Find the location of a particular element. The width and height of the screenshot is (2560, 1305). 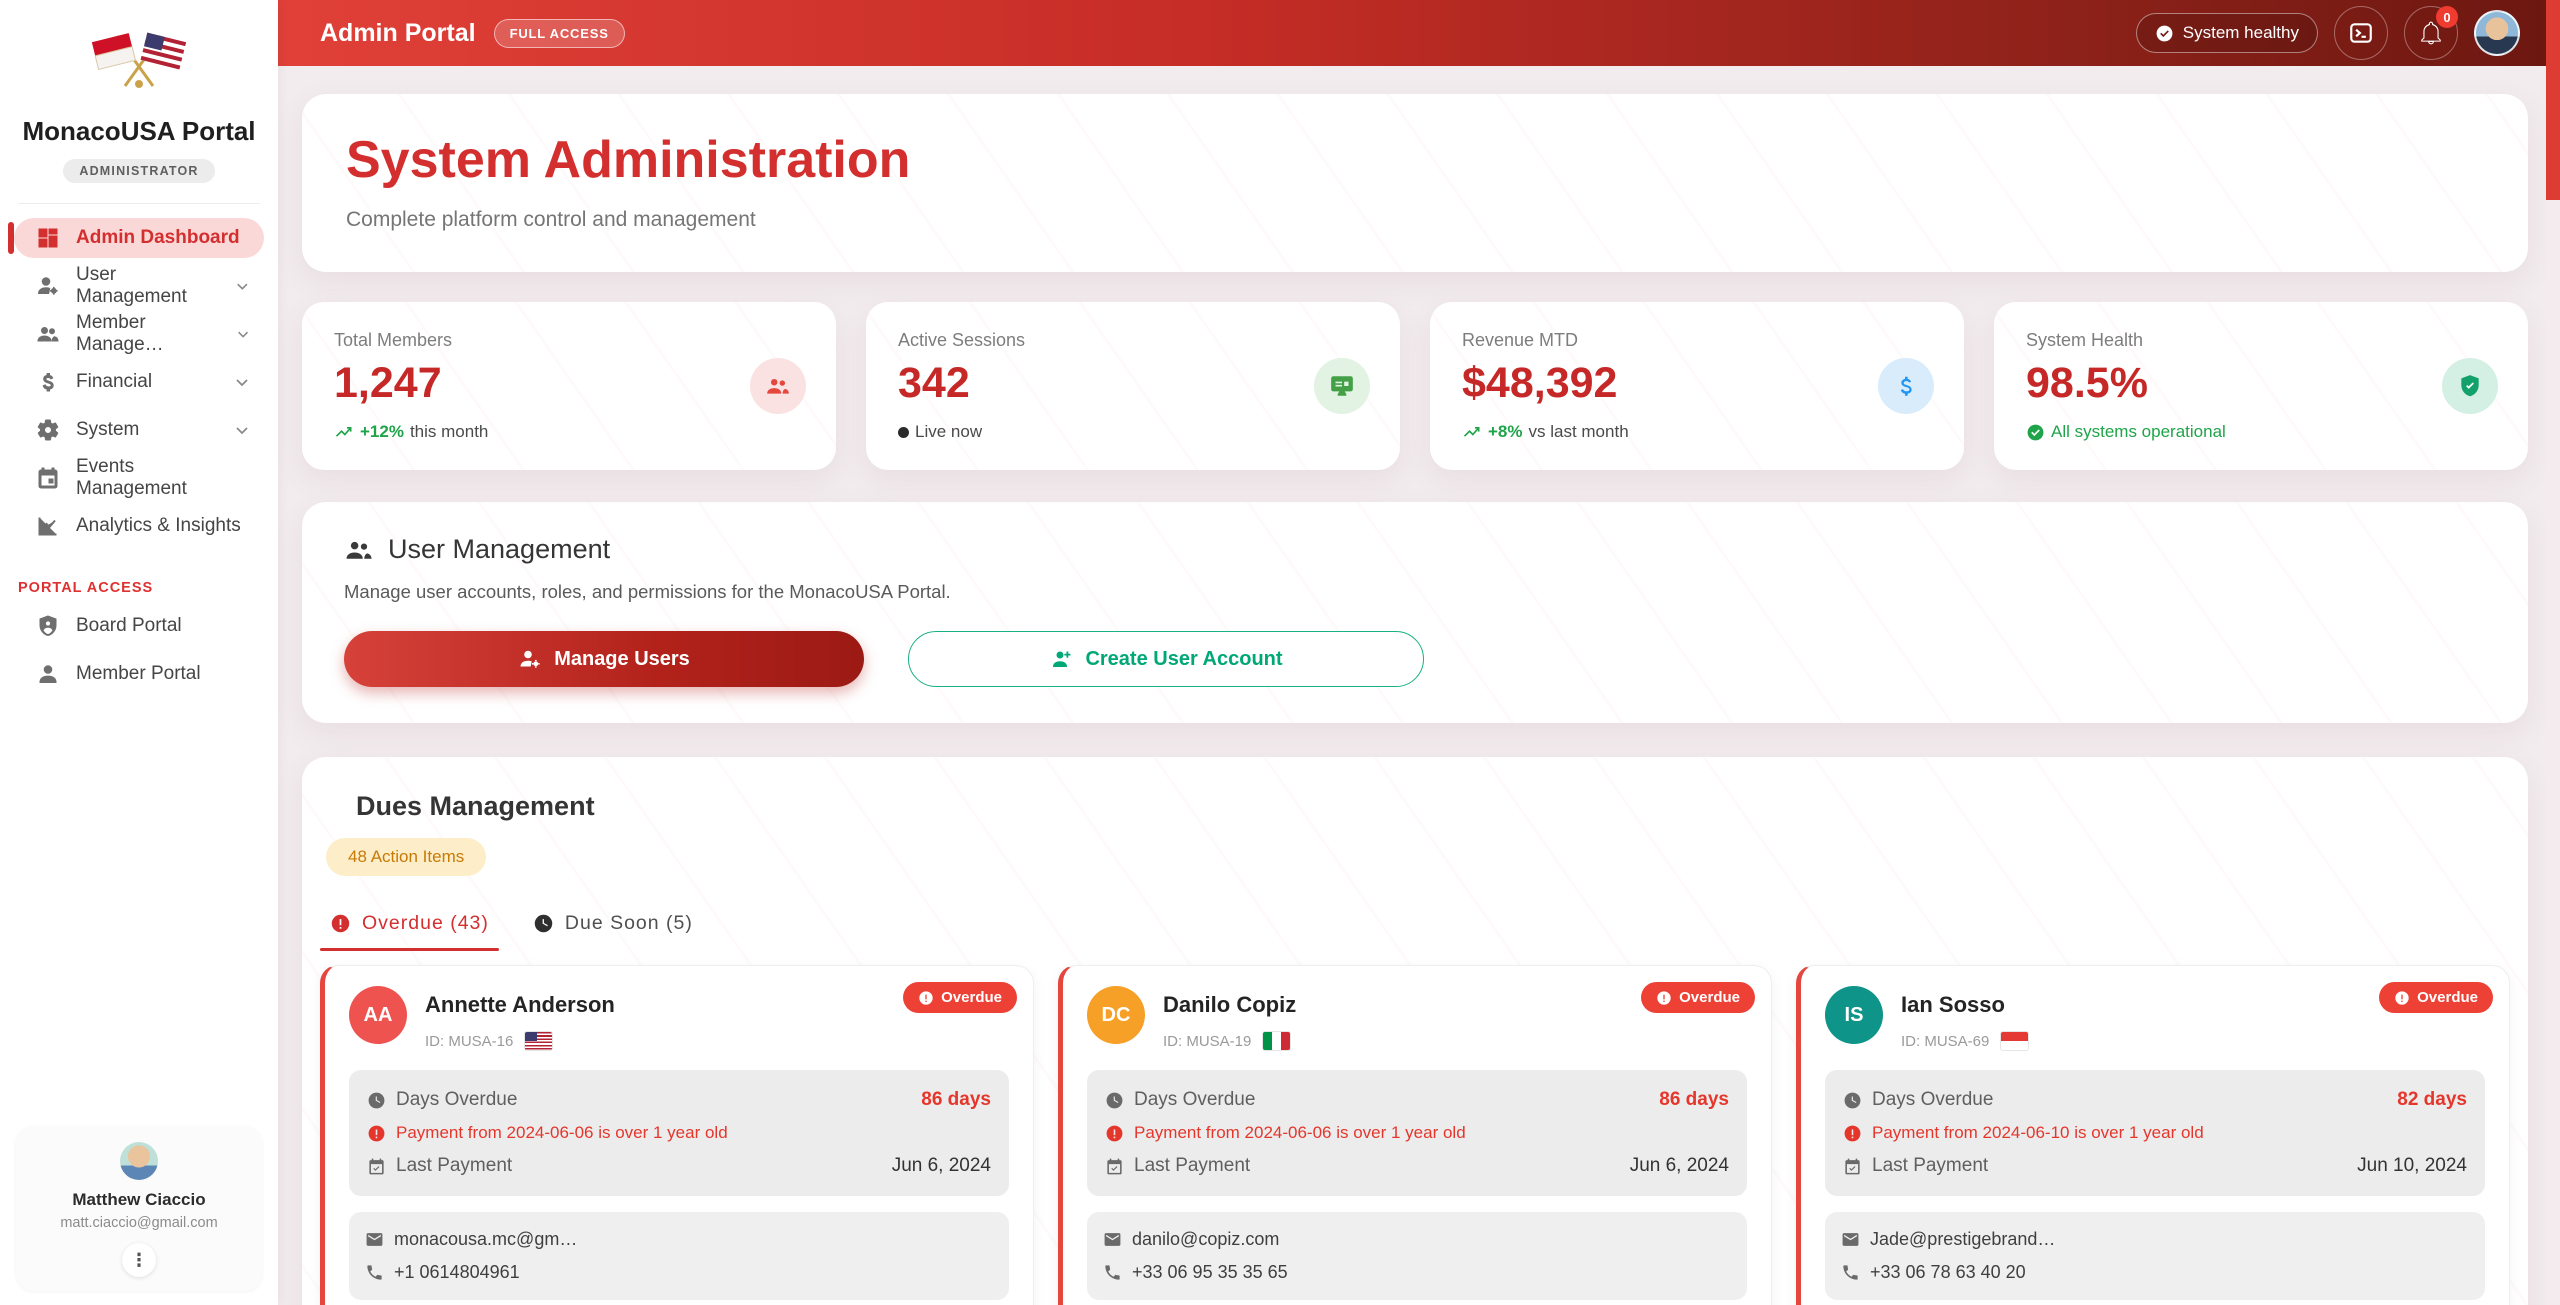

member-id: ID: MUSA-16 is located at coordinates (469, 1041).